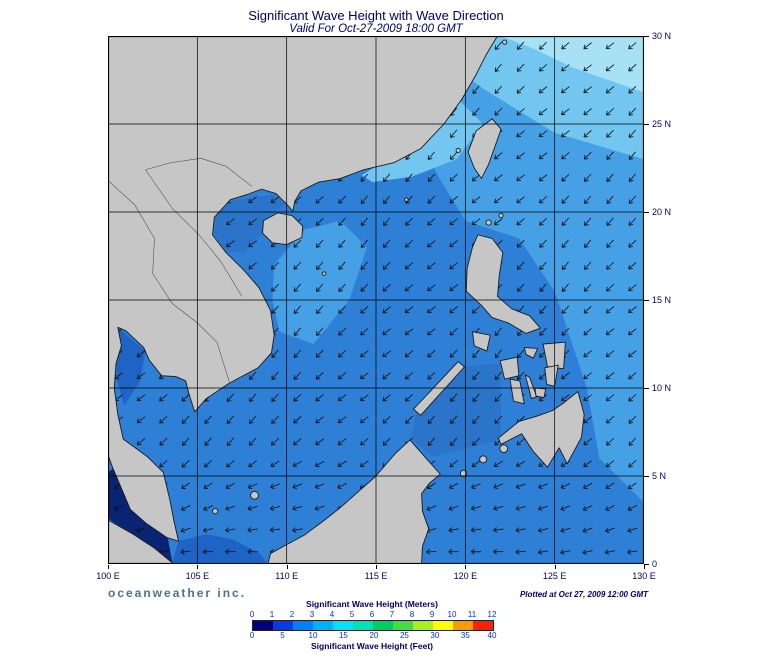 The width and height of the screenshot is (775, 665). What do you see at coordinates (452, 614) in the screenshot?
I see `meters-tick-label: 10` at bounding box center [452, 614].